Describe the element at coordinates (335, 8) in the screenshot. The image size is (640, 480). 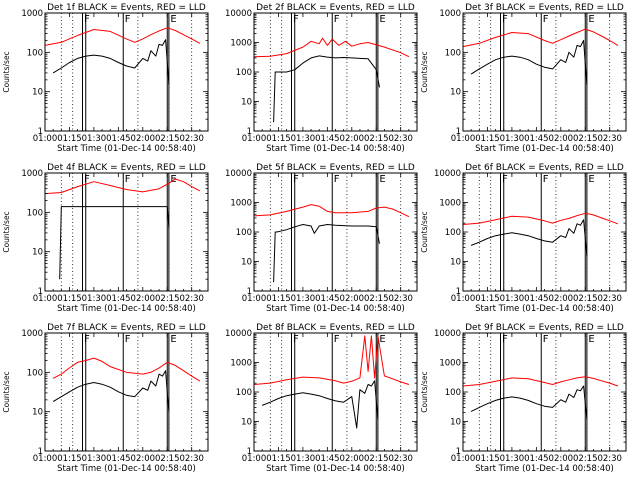
I see `panel-title: Det 2f BLACK = Events, RED = LLD` at that location.